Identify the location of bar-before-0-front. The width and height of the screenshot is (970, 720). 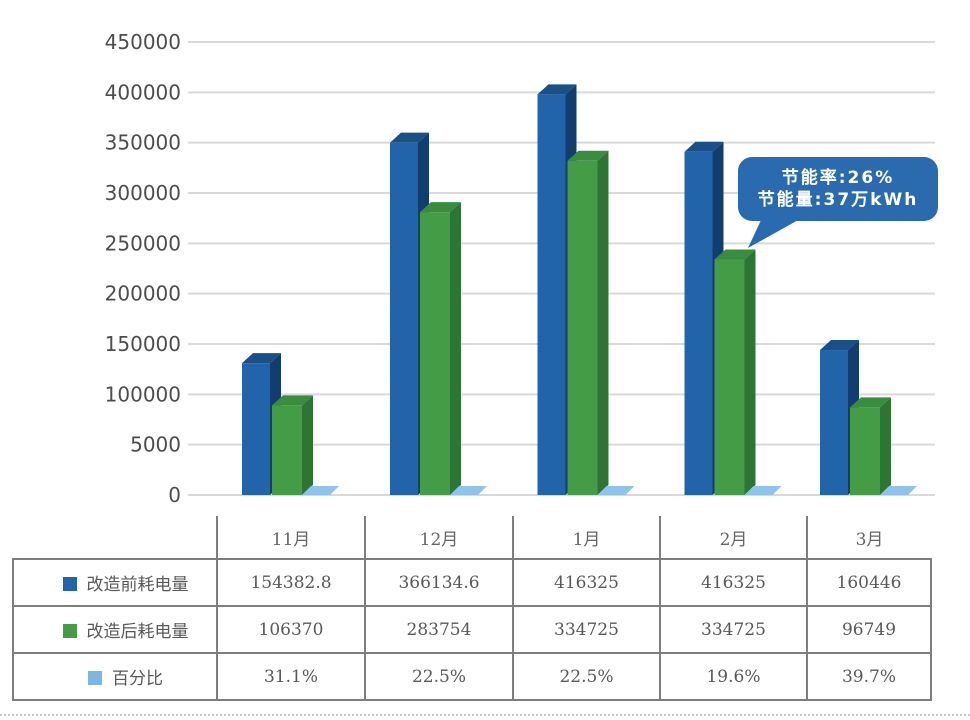
(256, 429).